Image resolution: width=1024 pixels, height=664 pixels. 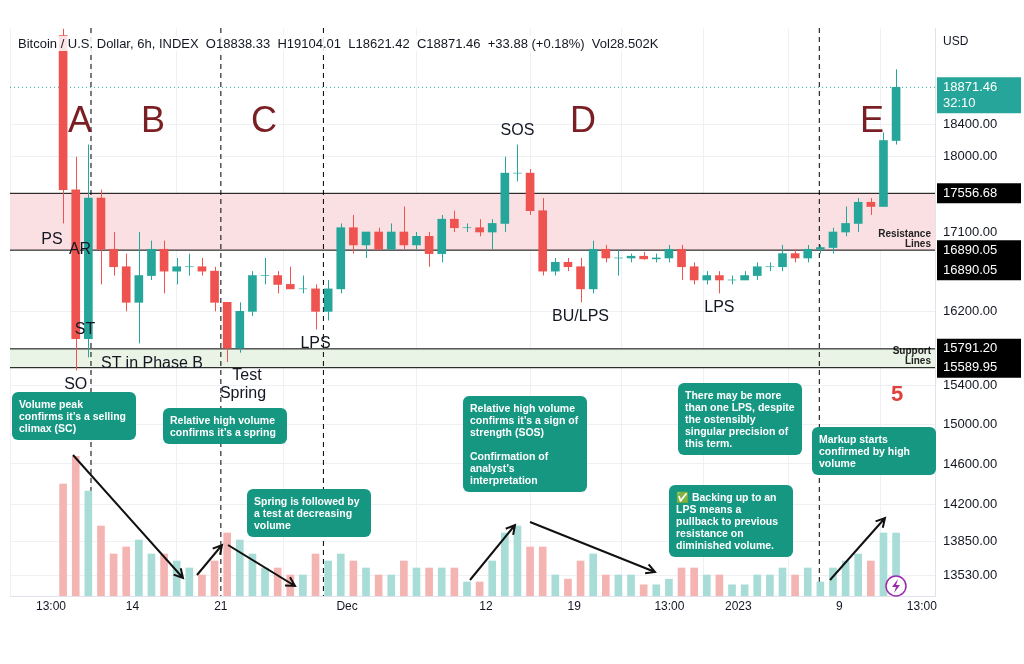 I want to click on annotation: LPS, so click(x=315, y=342).